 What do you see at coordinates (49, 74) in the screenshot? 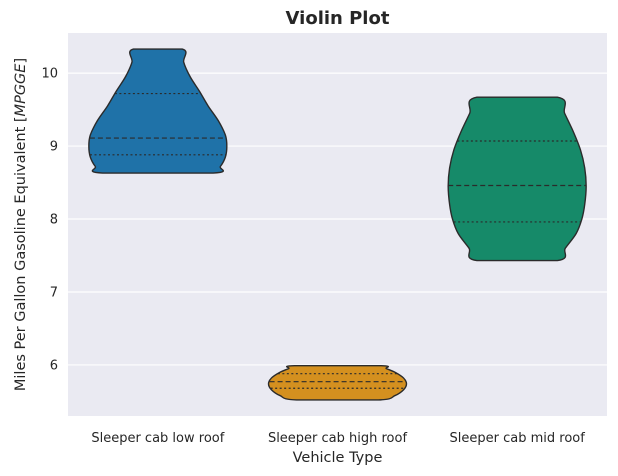
I see `y-tick-label: 10` at bounding box center [49, 74].